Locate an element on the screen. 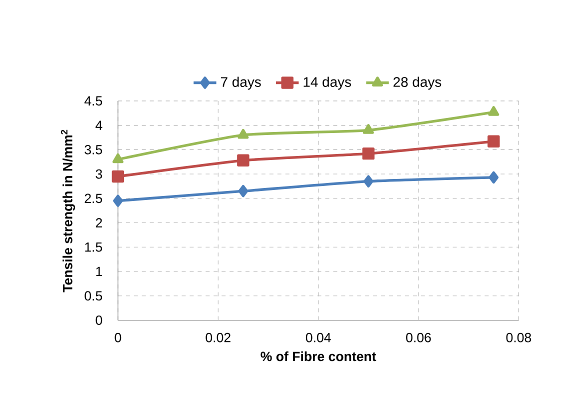 The image size is (572, 412). legend-label: 14 days is located at coordinates (328, 83).